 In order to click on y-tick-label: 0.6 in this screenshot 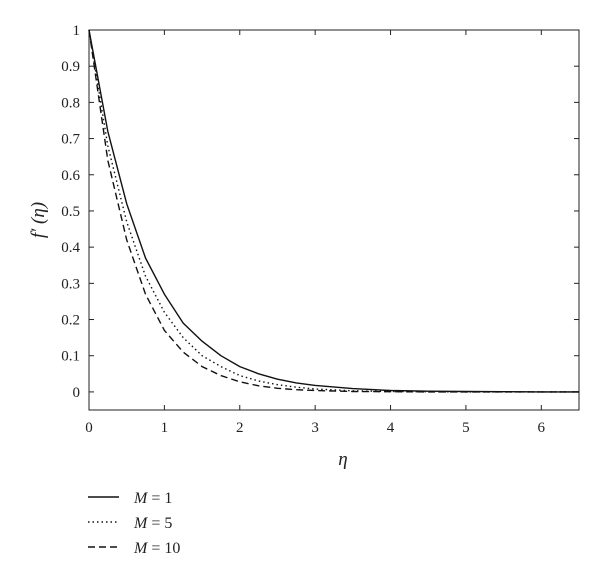, I will do `click(70, 176)`.